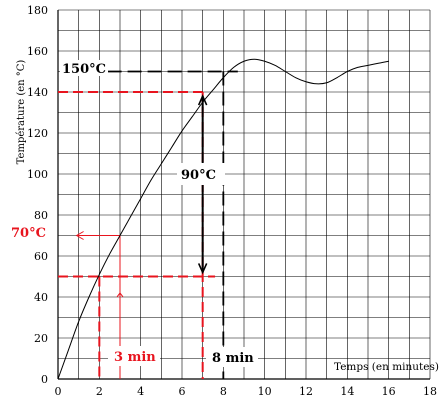 The width and height of the screenshot is (443, 408). Describe the element at coordinates (389, 391) in the screenshot. I see `x-tick-label: 16` at that location.